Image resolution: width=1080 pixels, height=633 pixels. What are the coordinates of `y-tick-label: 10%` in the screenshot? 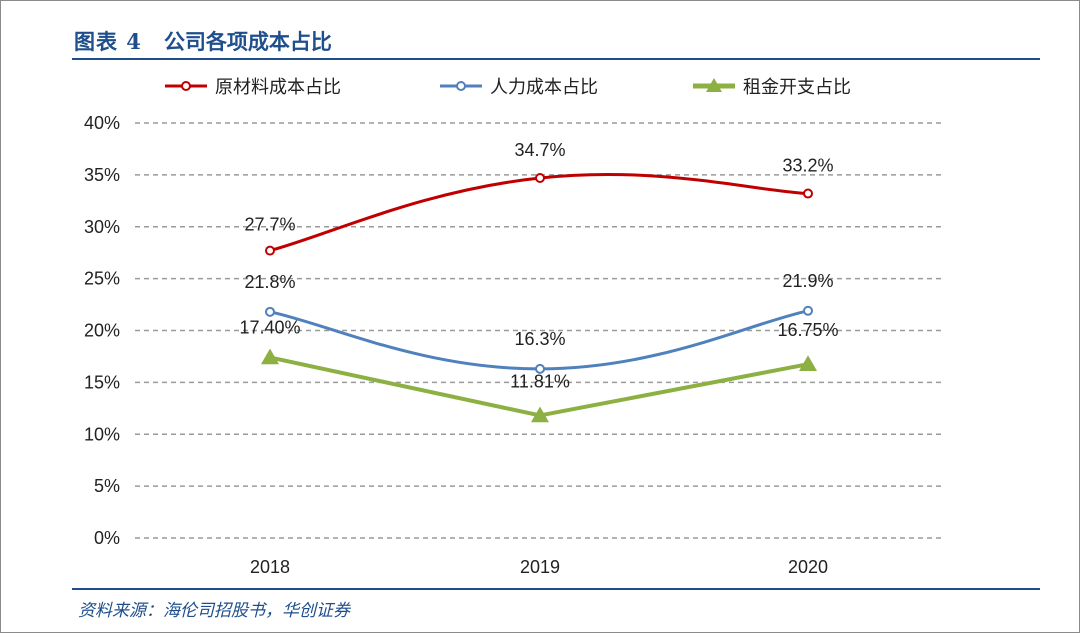 It's located at (102, 434).